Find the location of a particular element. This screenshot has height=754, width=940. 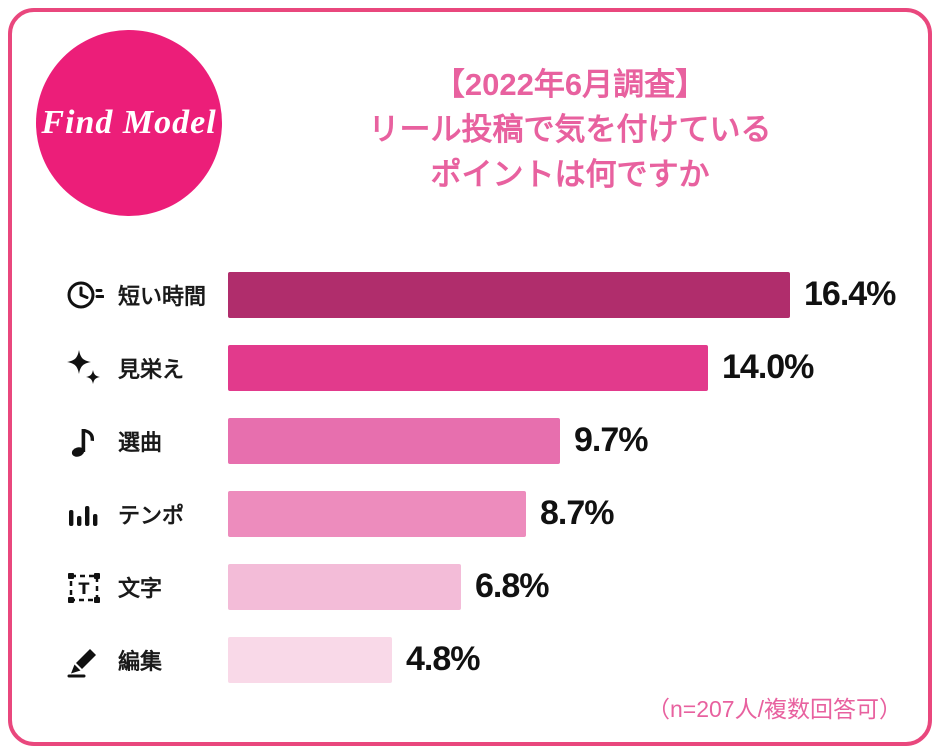

category-label: 選曲 is located at coordinates (140, 442).